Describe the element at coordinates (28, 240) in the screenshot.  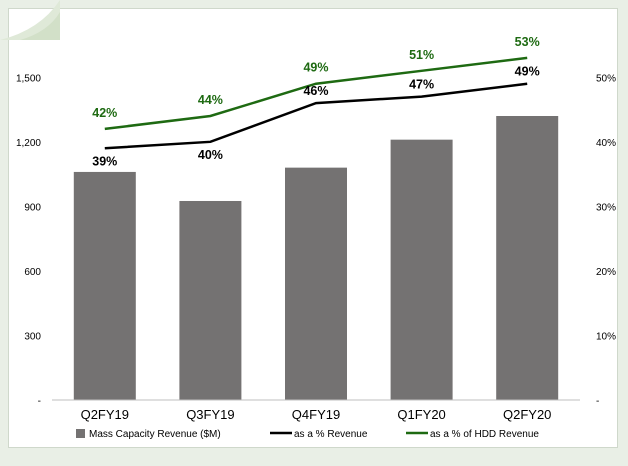
I see `left-axis: - 300 600 900 1,200 1,500` at that location.